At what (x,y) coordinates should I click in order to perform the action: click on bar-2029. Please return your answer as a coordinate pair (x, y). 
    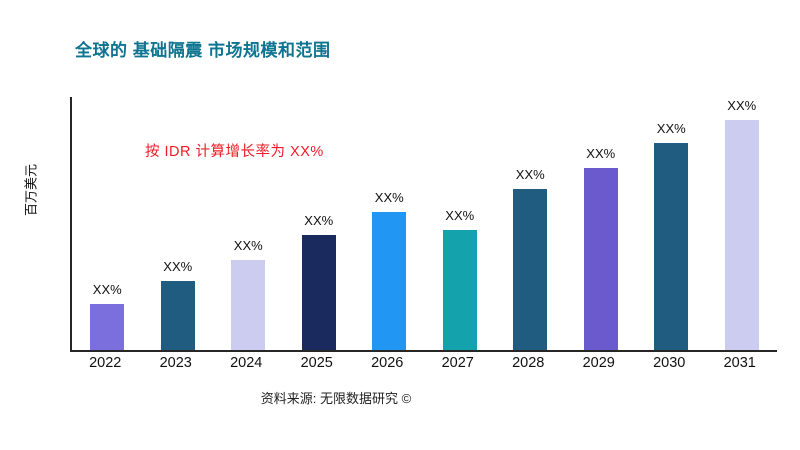
    Looking at the image, I should click on (600, 259).